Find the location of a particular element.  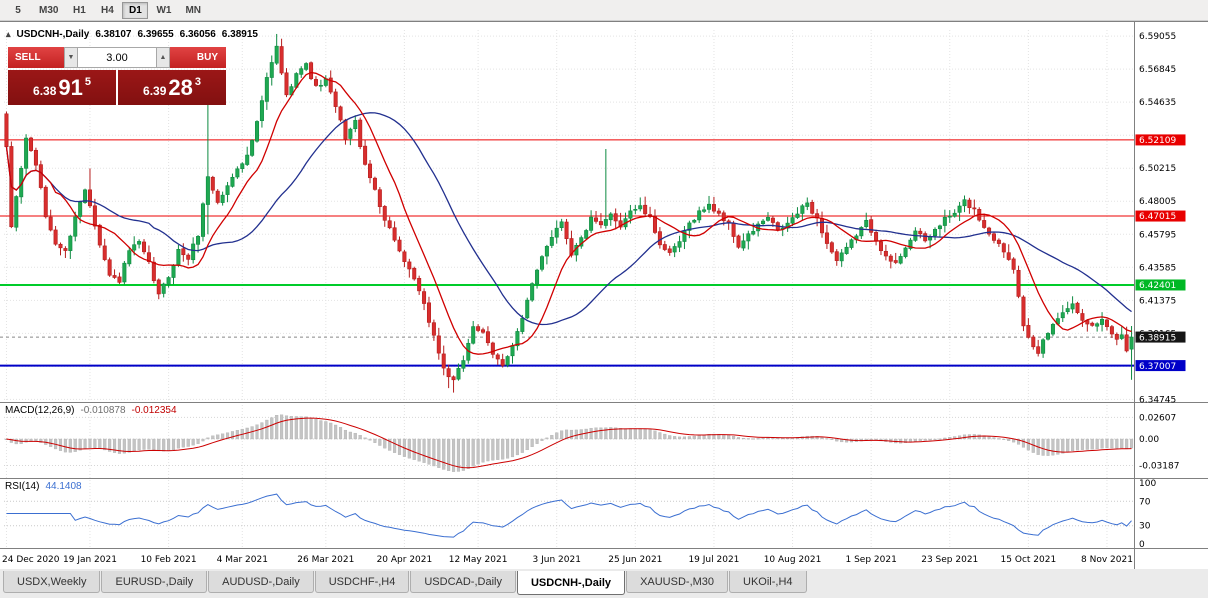

svg-text: 8 Nov 2021 is located at coordinates (1107, 560).